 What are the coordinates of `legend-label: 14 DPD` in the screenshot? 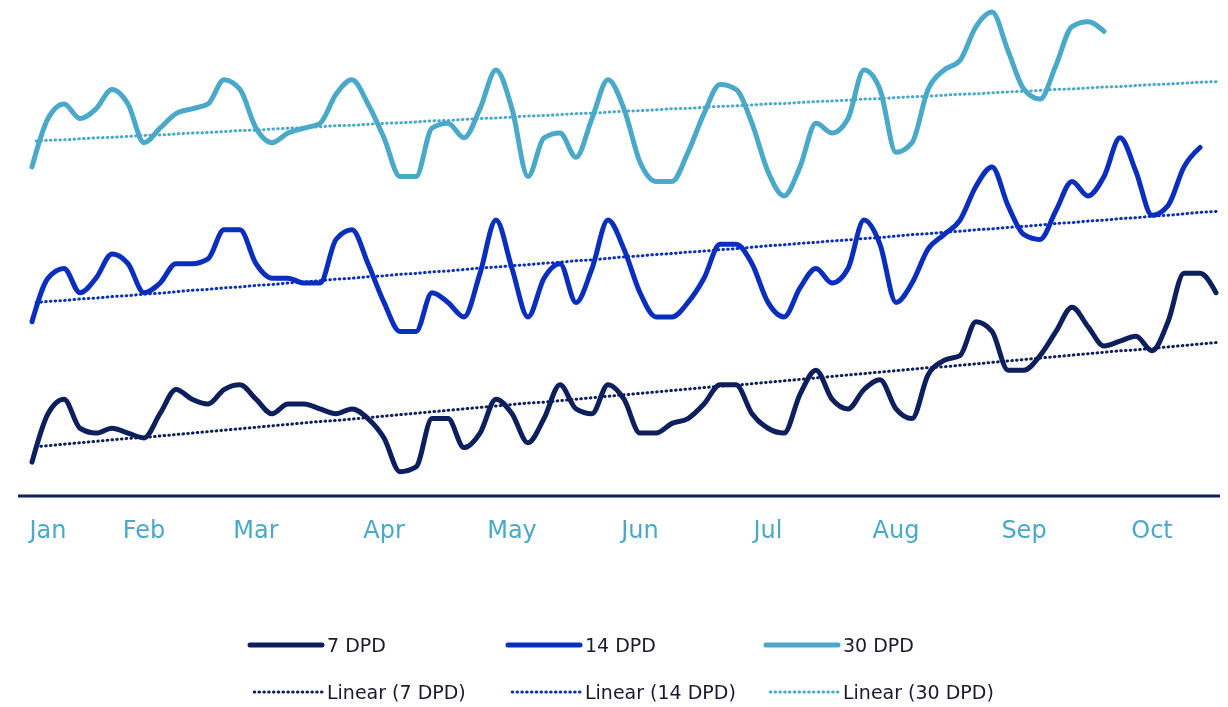 It's located at (620, 645).